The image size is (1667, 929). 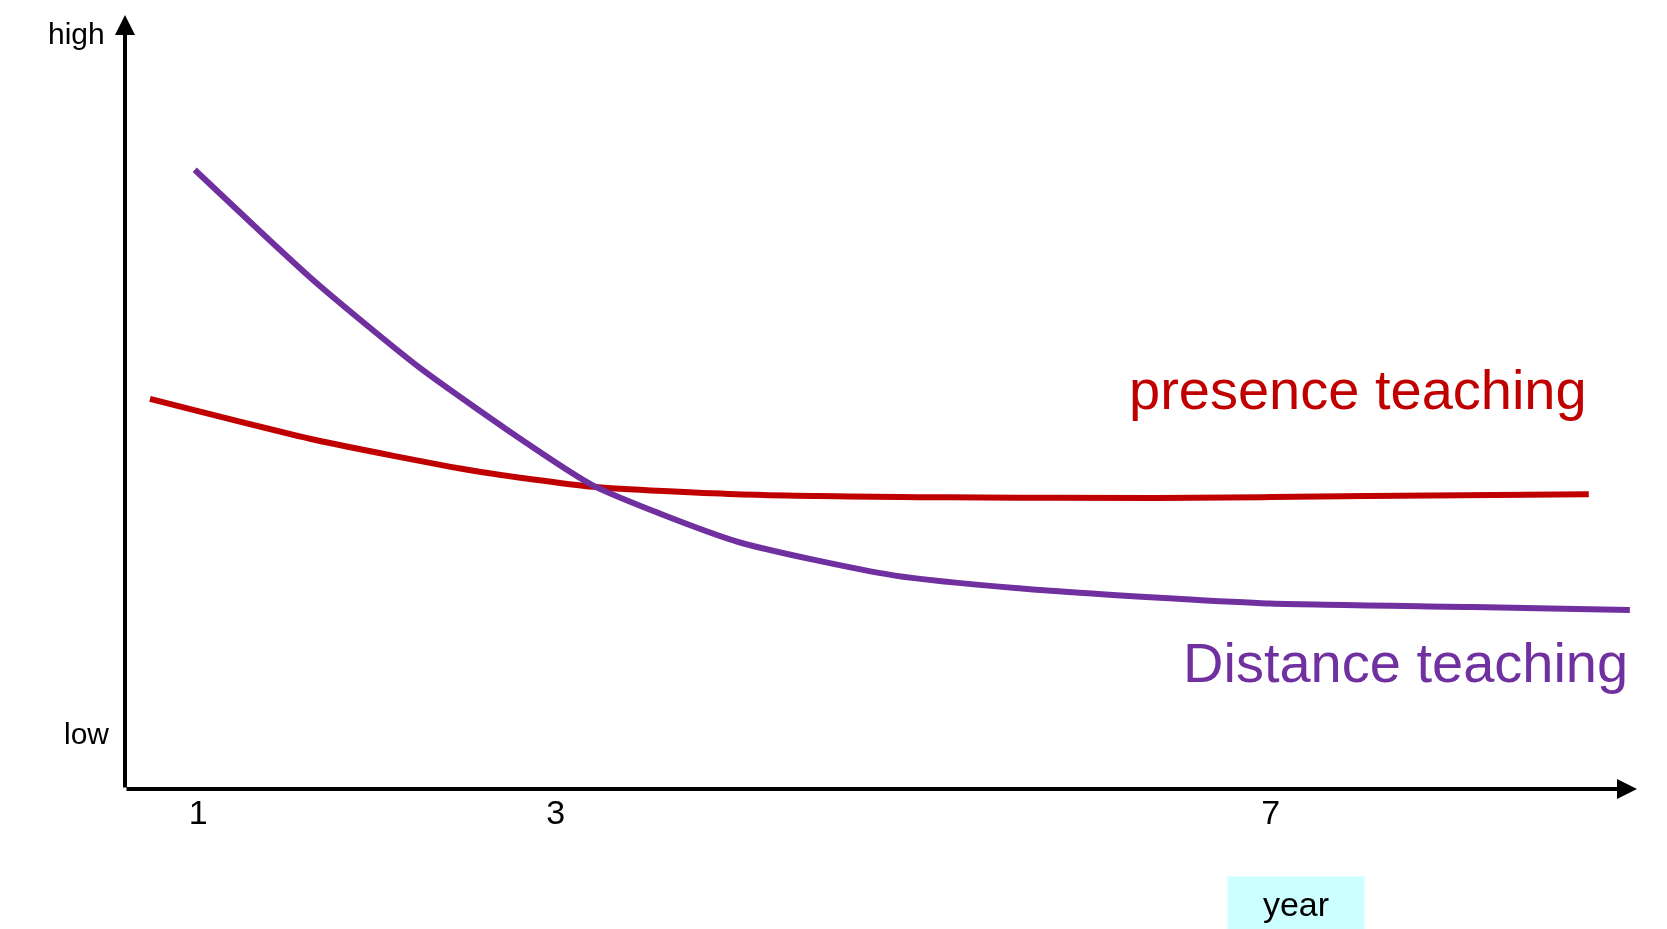 I want to click on x-tick-label: 3, so click(x=556, y=812).